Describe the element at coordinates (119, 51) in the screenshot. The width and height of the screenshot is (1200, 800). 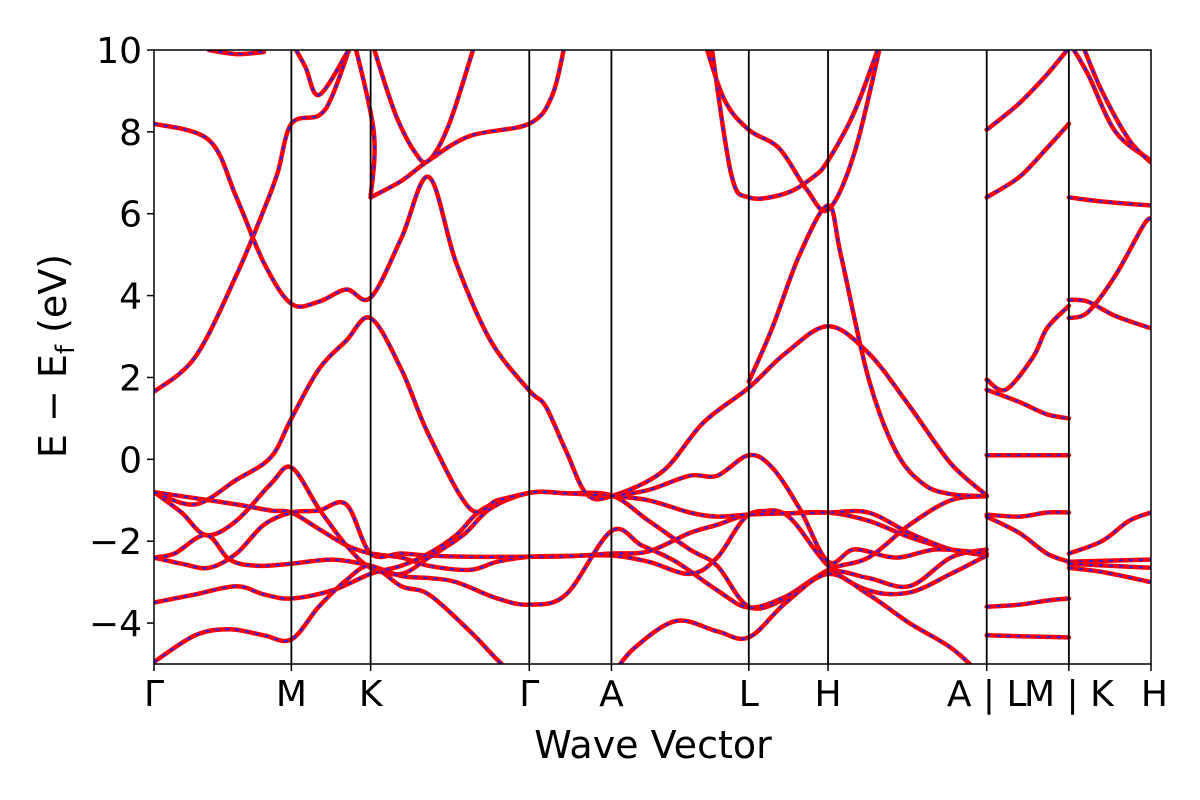
I see `y-tick-label-0: 10` at that location.